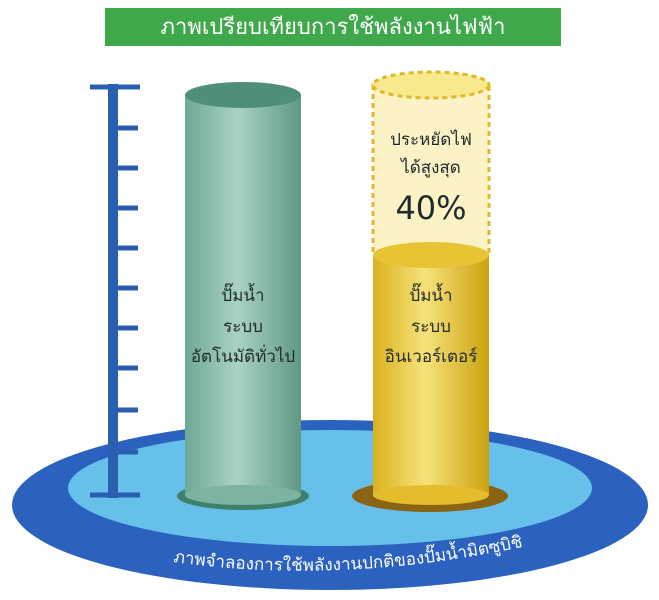  I want to click on left-label: อัตโนมัติทั่วไป, so click(243, 355).